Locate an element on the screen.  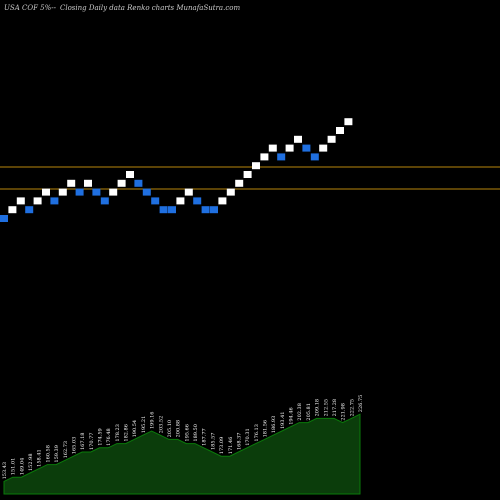
volume-label: 195.21 is located at coordinates (144, 425).